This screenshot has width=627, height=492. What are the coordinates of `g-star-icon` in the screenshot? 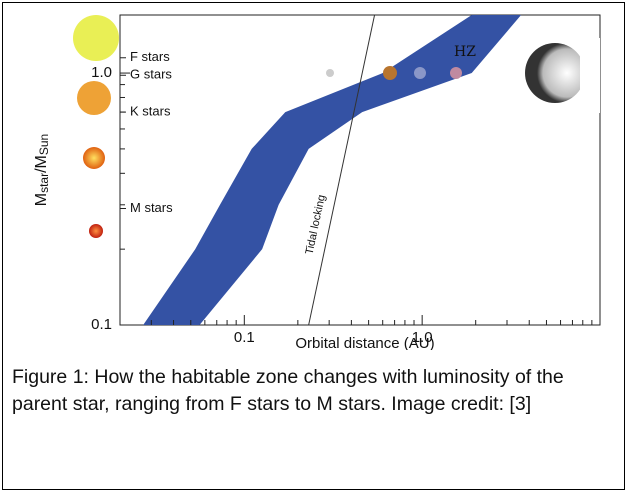 It's located at (94, 98).